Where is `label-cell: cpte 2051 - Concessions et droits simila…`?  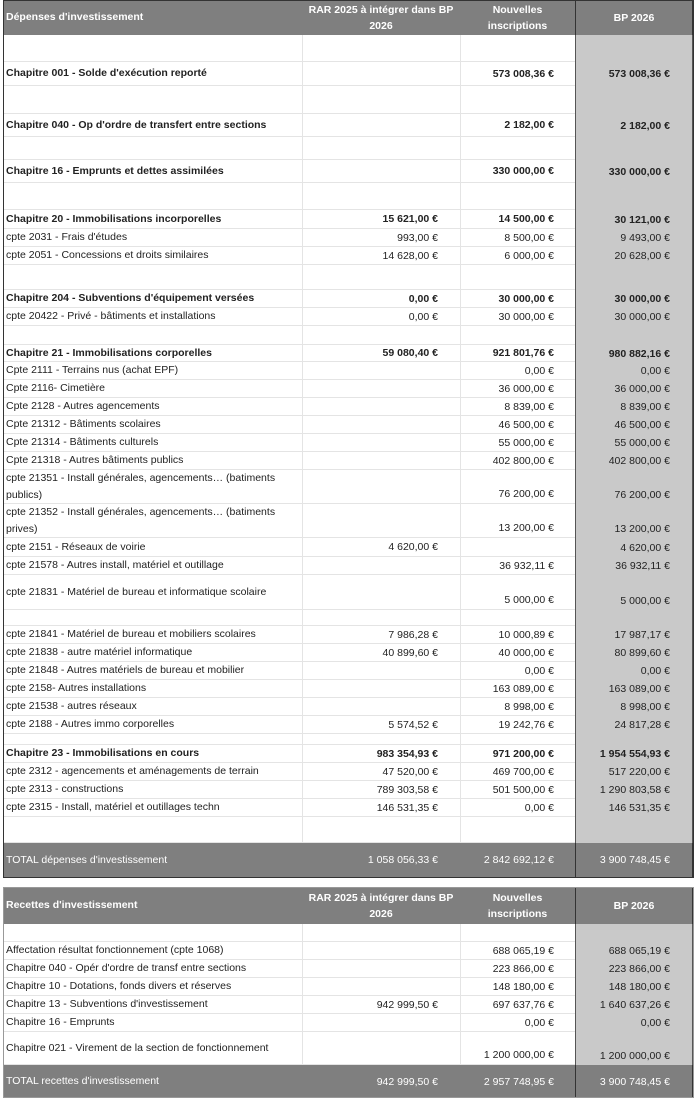 label-cell: cpte 2051 - Concessions et droits simila… is located at coordinates (153, 256).